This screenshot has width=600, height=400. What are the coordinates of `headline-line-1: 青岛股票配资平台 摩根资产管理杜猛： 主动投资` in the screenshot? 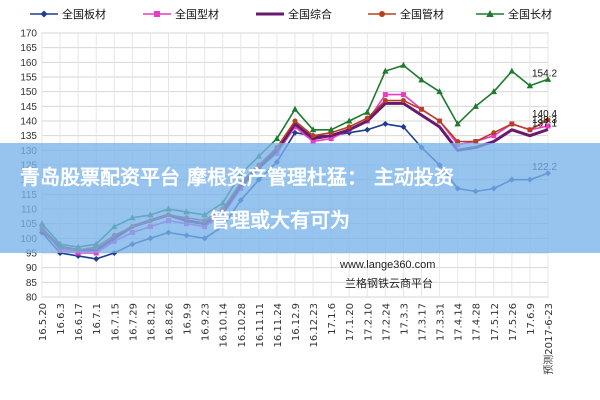 It's located at (237, 177).